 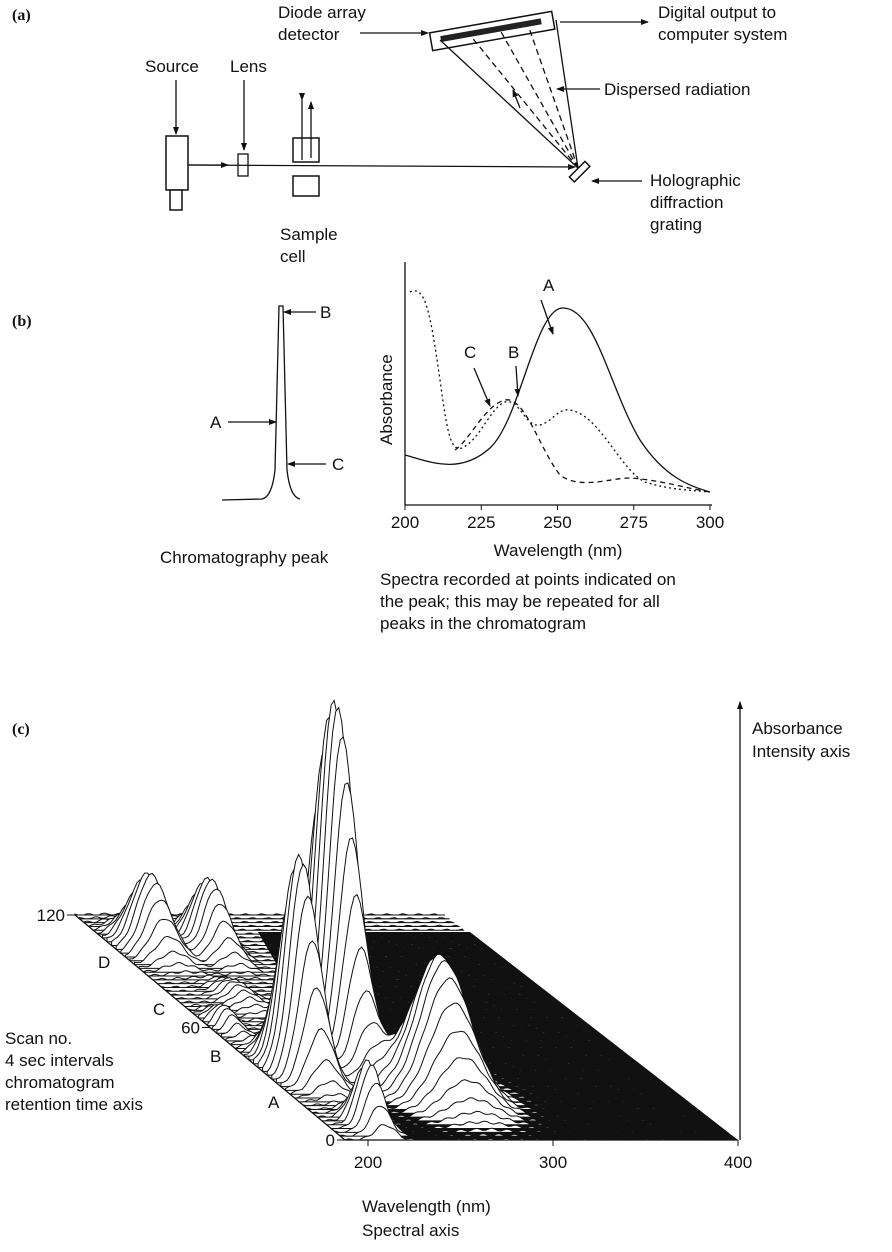 What do you see at coordinates (557, 522) in the screenshot?
I see `x-tick-label: 250` at bounding box center [557, 522].